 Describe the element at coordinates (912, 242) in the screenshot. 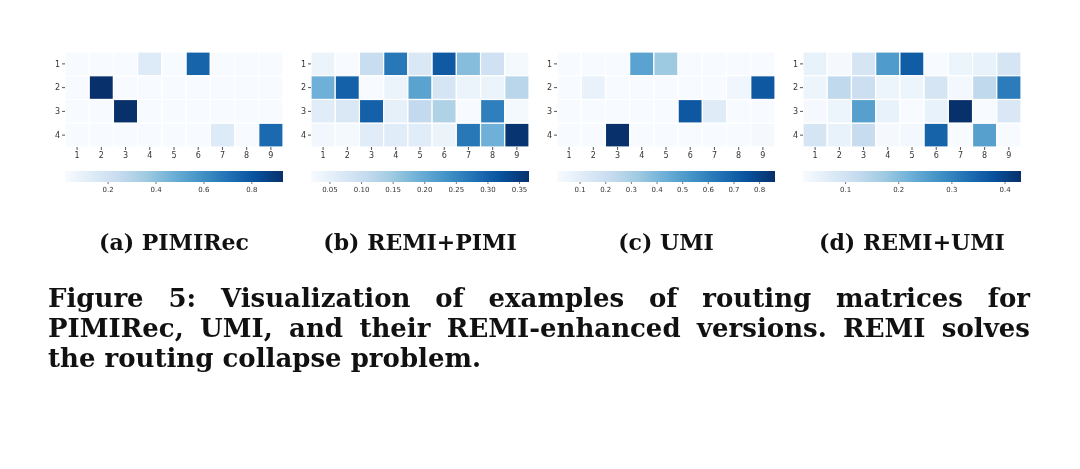

I see `text: (d) REMI+UMI` at that location.